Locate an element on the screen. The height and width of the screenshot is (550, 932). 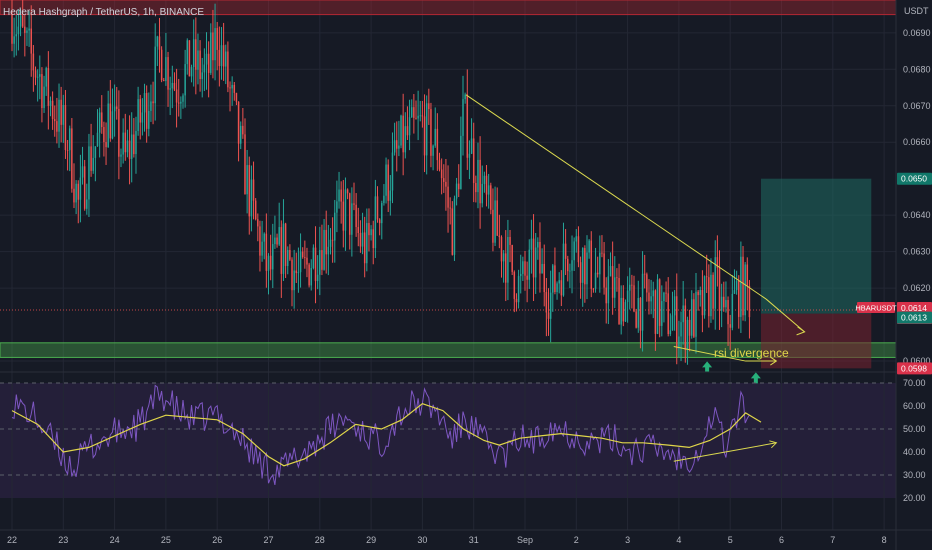
lower-trendline is located at coordinates (725, 353).